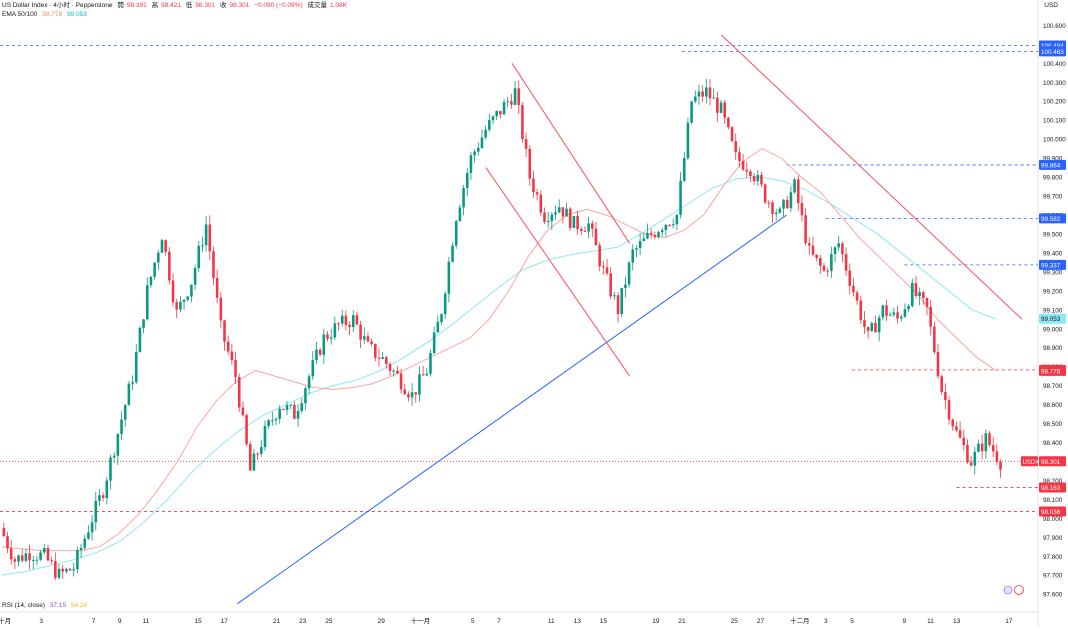 The height and width of the screenshot is (633, 1068). What do you see at coordinates (1054, 26) in the screenshot?
I see `y-tick-label: 100.600` at bounding box center [1054, 26].